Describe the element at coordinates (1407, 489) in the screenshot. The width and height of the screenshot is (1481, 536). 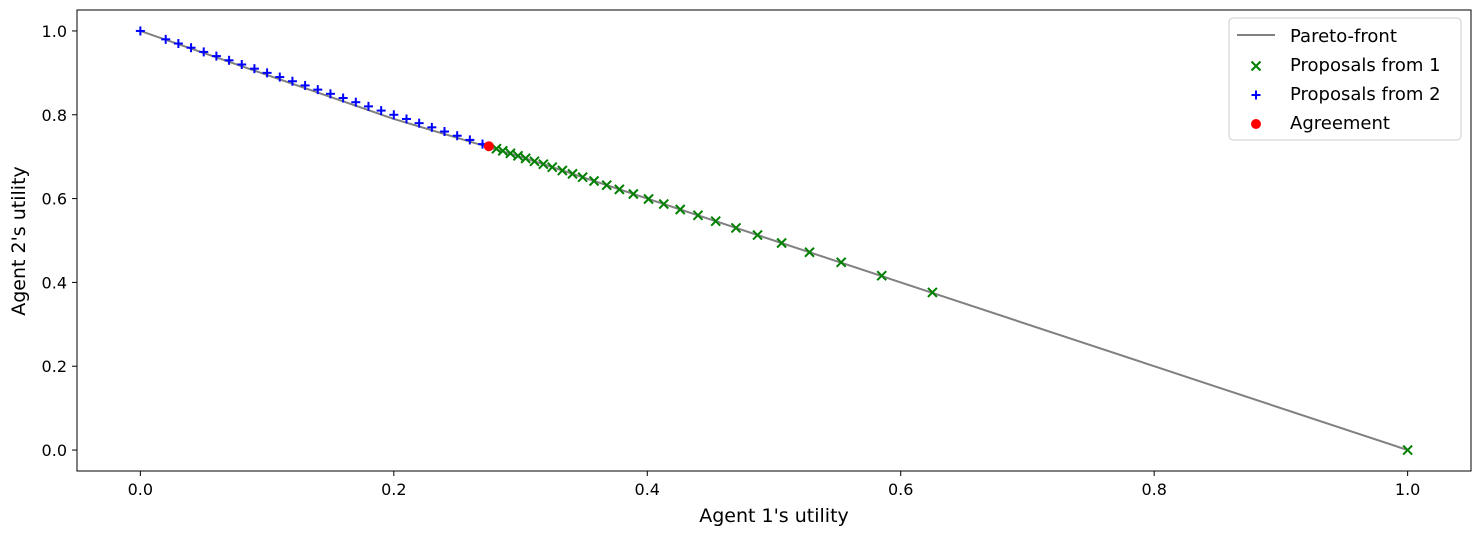
I see `x-tick-label: 1.0` at that location.